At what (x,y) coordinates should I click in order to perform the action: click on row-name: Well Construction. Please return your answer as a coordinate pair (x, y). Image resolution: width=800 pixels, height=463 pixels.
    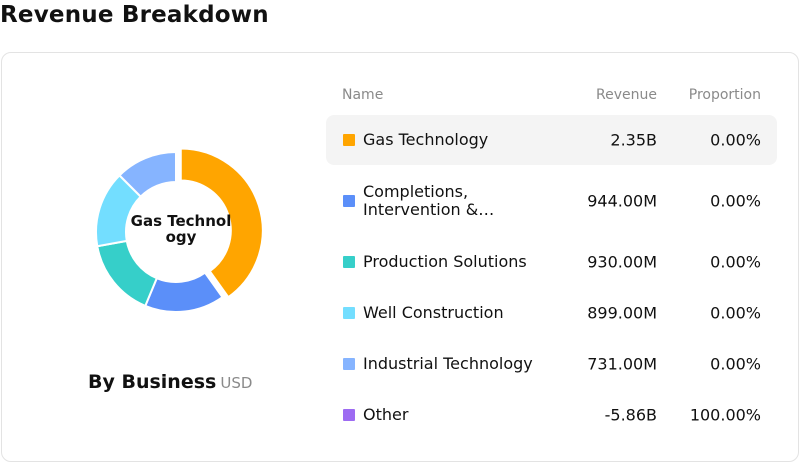
    Looking at the image, I should click on (433, 312).